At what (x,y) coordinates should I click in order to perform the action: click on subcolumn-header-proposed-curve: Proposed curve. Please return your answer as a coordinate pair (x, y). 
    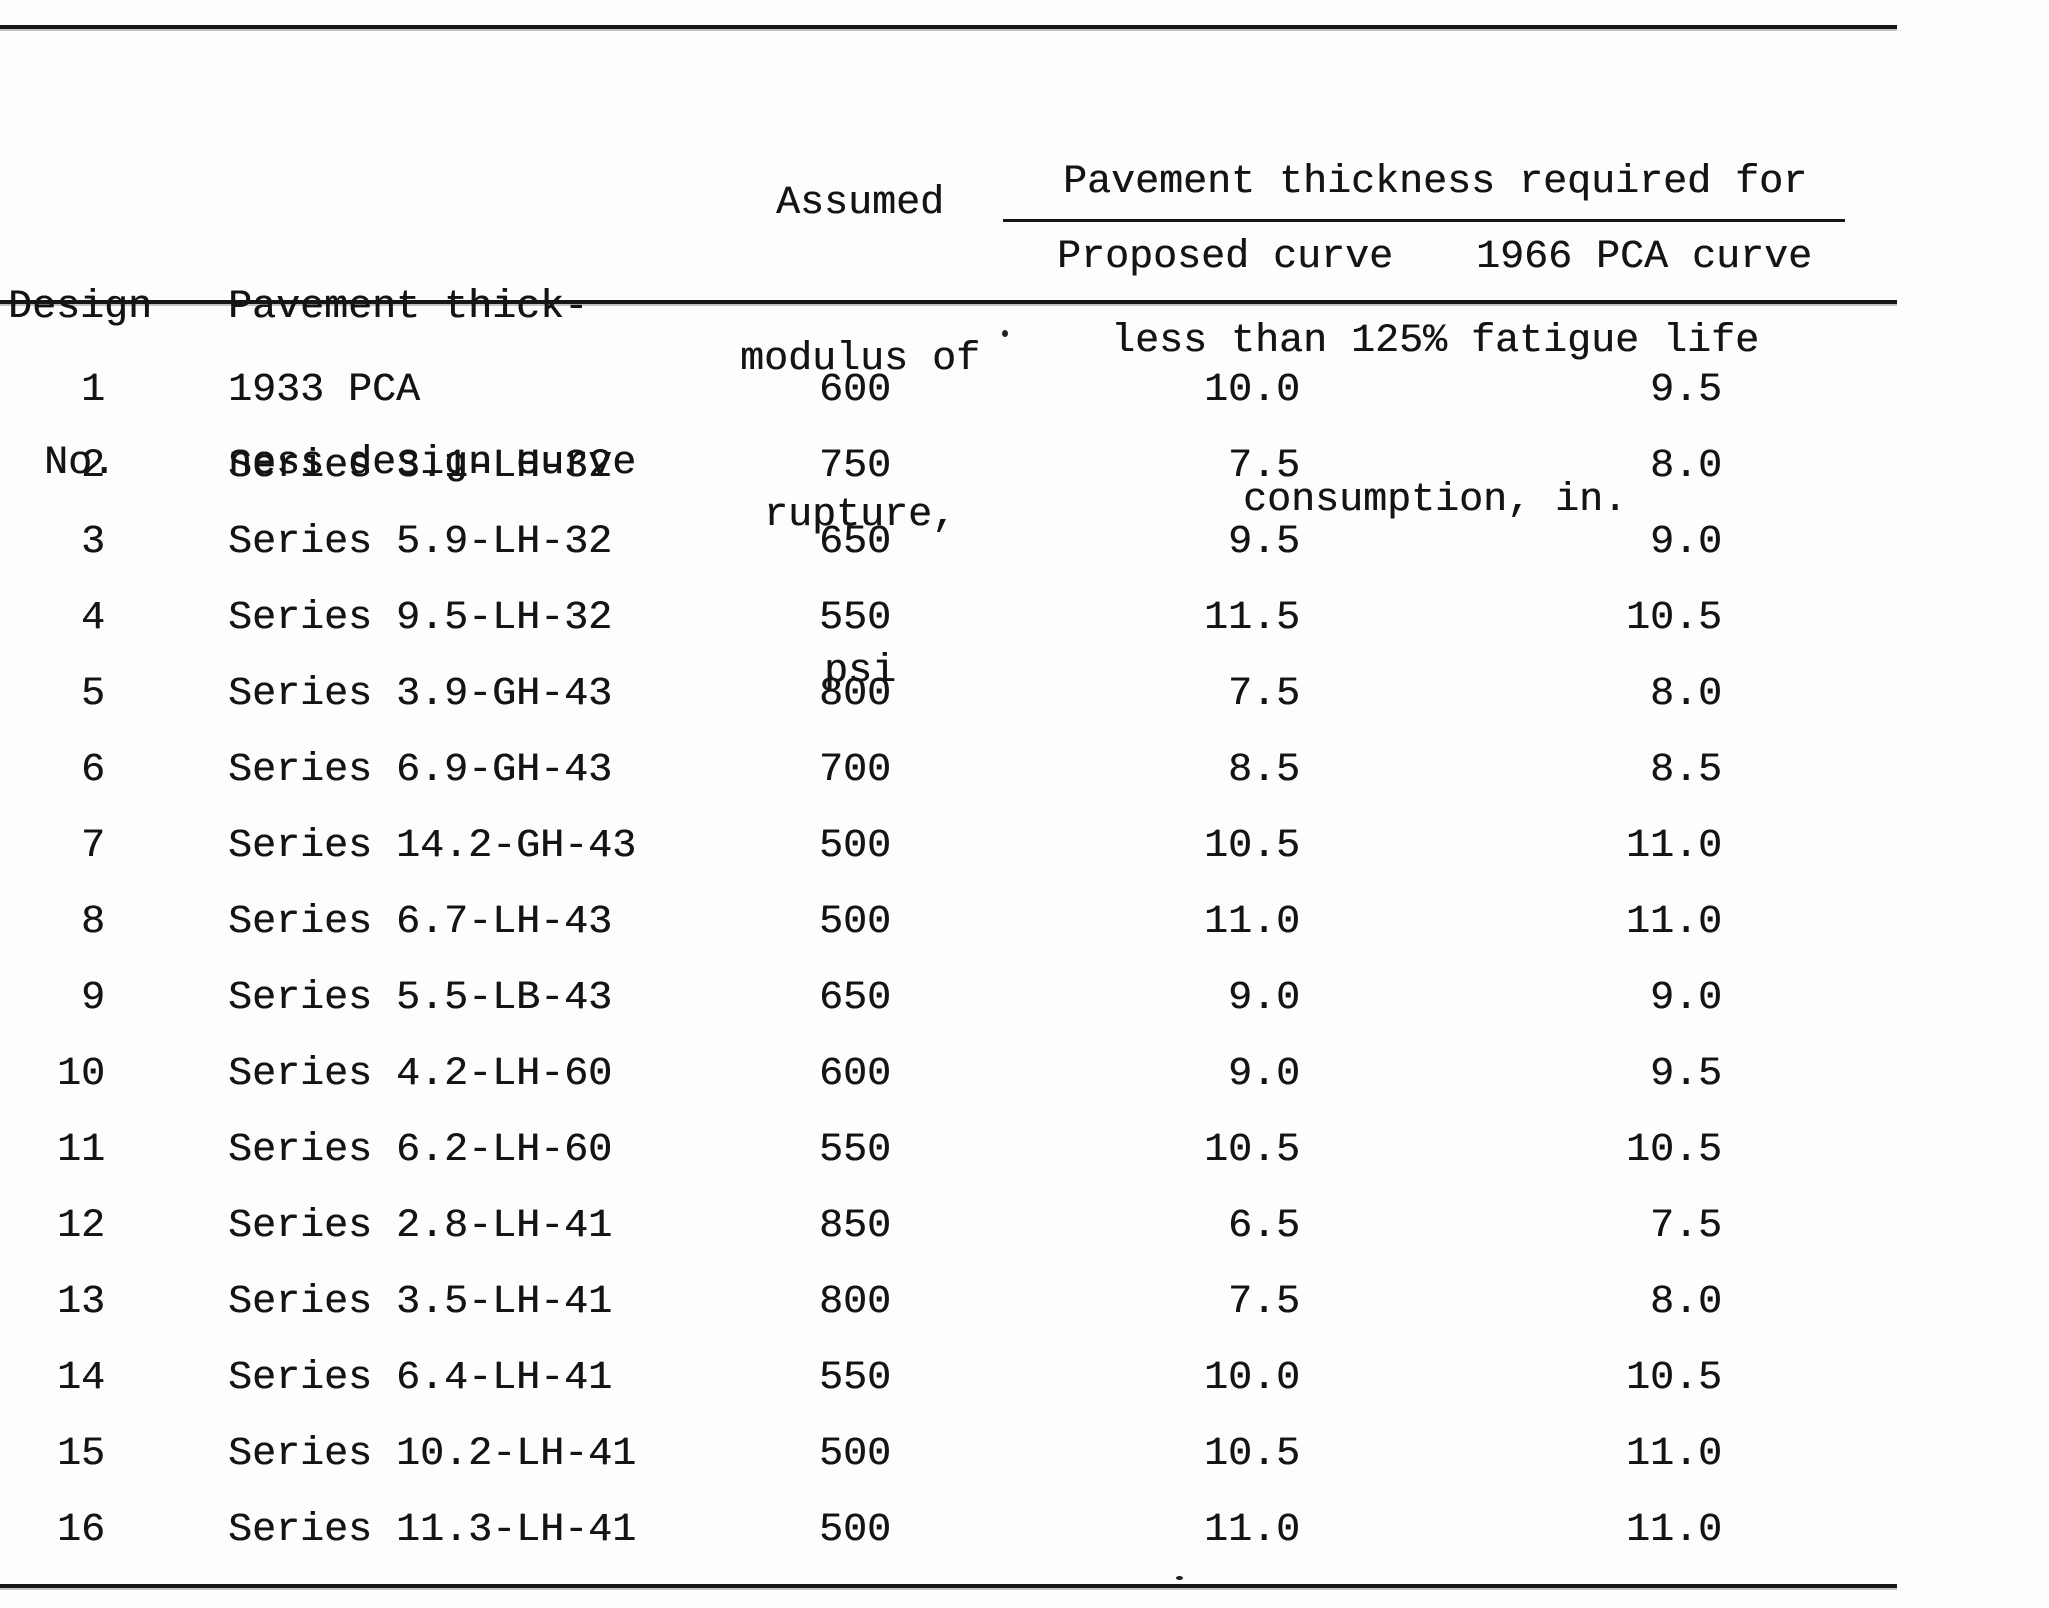
    Looking at the image, I should click on (1225, 257).